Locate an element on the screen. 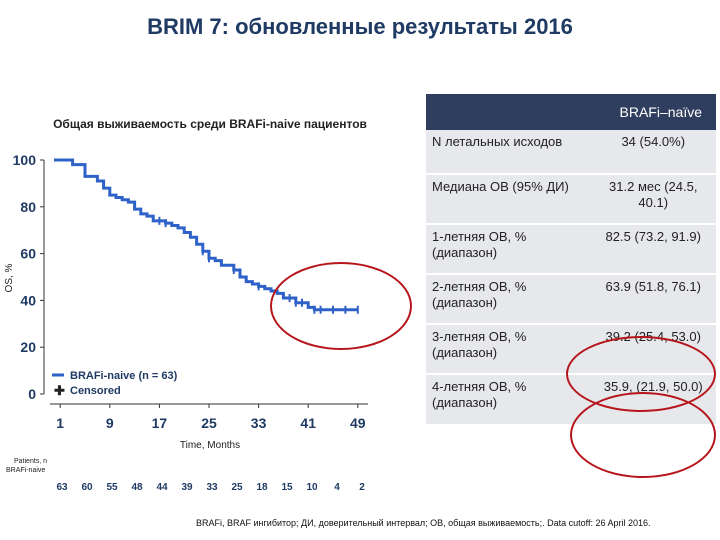 The image size is (720, 540). row-value: 31.2 мес (24.5, 40.1) is located at coordinates (653, 198).